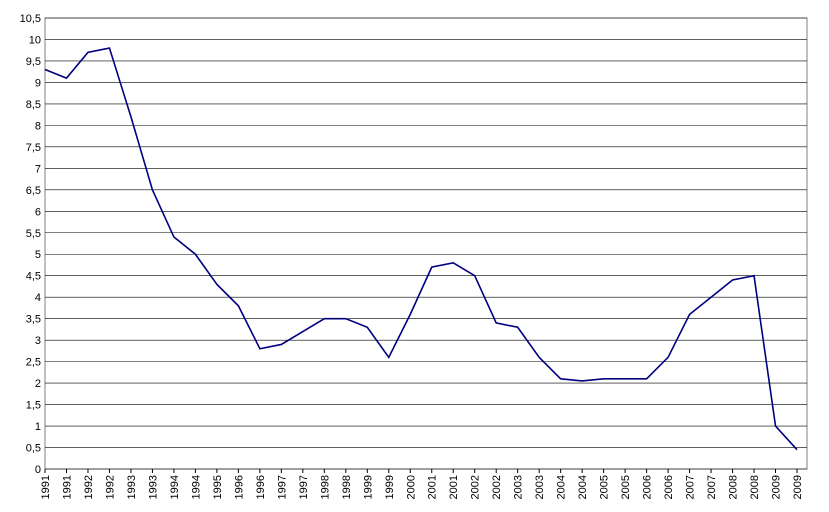 This screenshot has height=512, width=829. I want to click on y-tick-label: 8, so click(38, 126).